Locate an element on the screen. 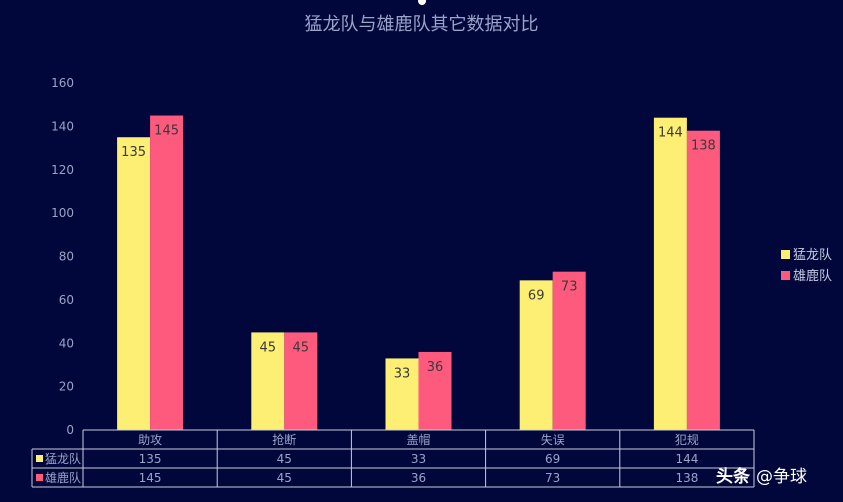 Image resolution: width=843 pixels, height=502 pixels. y-tick-label: 160 is located at coordinates (62, 83).